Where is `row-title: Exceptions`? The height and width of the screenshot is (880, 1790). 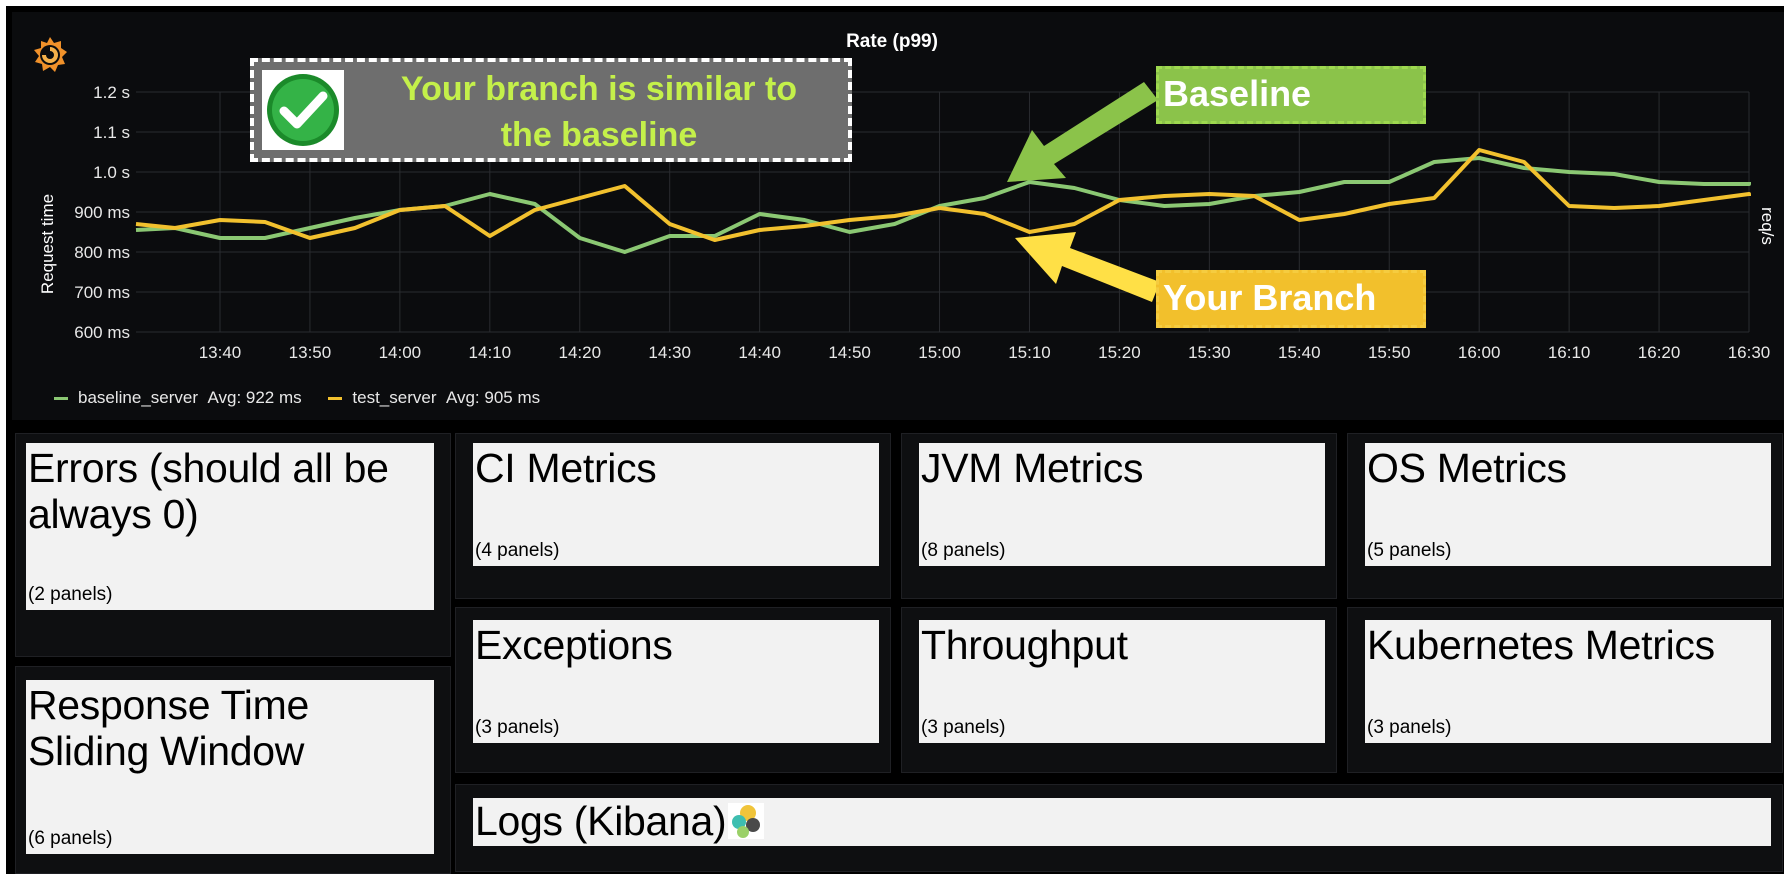
row-title: Exceptions is located at coordinates (574, 645).